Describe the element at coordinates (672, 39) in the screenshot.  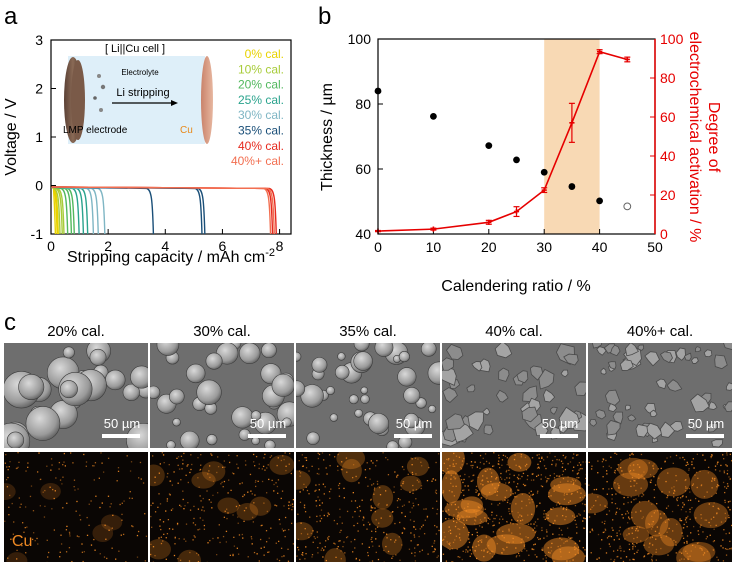
I see `panel-b-y2tick-label: 100` at that location.